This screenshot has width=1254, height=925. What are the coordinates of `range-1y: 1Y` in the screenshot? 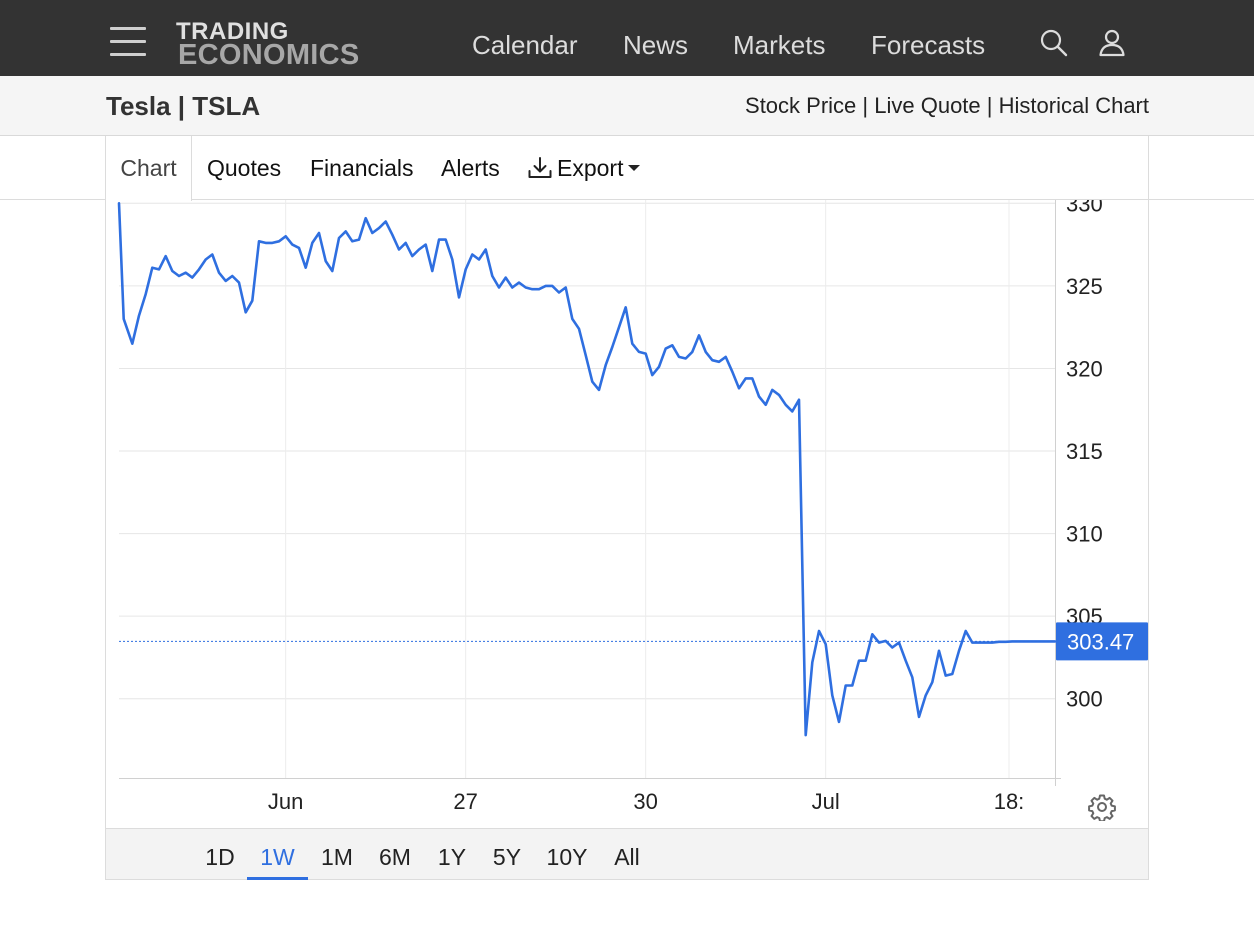 It's located at (452, 857).